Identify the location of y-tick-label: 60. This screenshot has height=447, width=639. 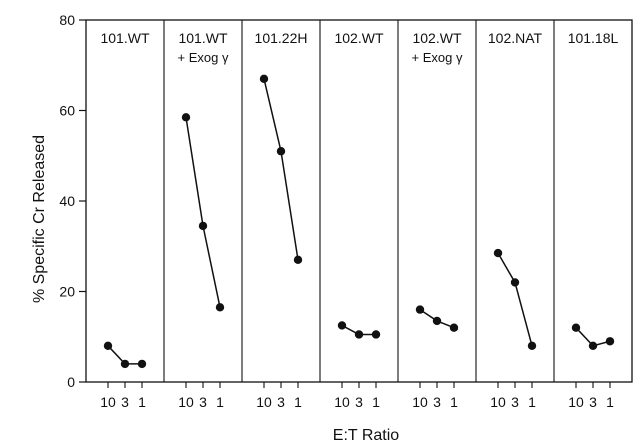
(67, 111).